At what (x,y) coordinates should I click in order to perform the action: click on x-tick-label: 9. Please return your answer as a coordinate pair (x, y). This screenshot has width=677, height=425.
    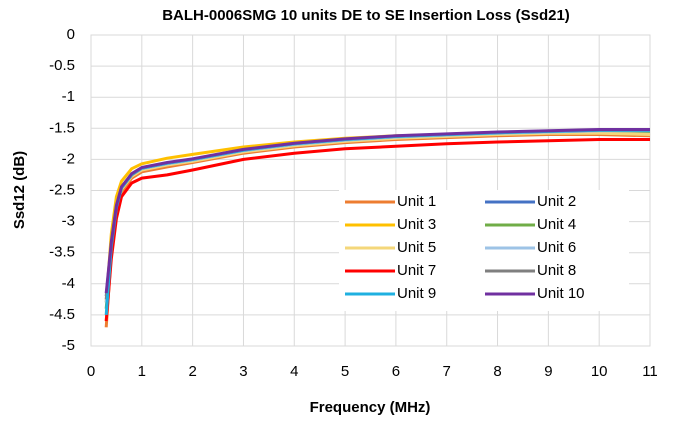
    Looking at the image, I should click on (548, 371).